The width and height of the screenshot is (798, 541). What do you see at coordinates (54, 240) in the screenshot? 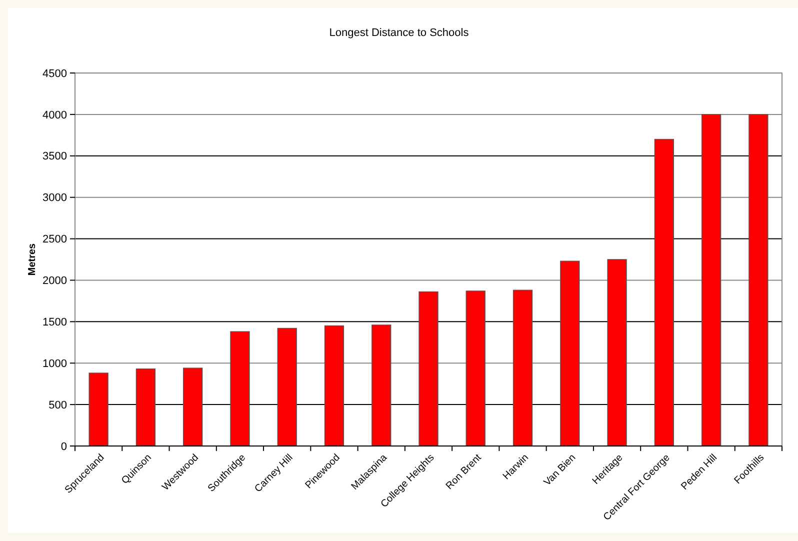
I see `y-tick-label: 2500` at bounding box center [54, 240].